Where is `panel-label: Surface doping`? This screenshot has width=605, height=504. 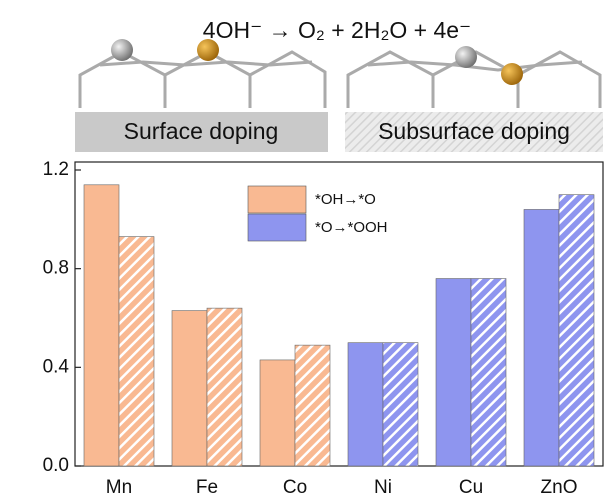
panel-label: Surface doping is located at coordinates (201, 131).